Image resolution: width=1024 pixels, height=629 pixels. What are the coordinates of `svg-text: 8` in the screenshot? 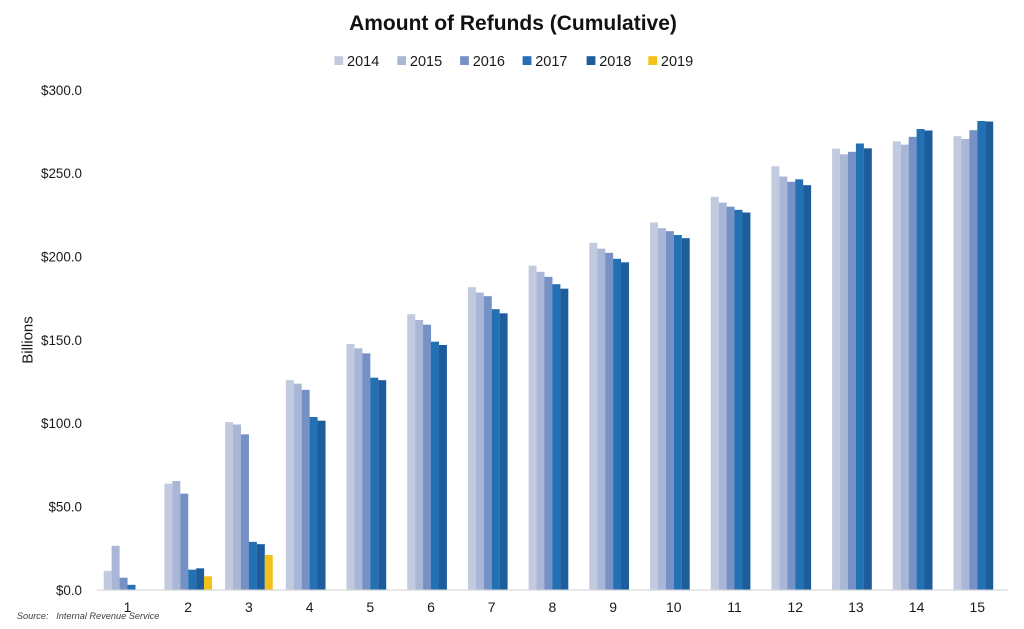 It's located at (553, 607).